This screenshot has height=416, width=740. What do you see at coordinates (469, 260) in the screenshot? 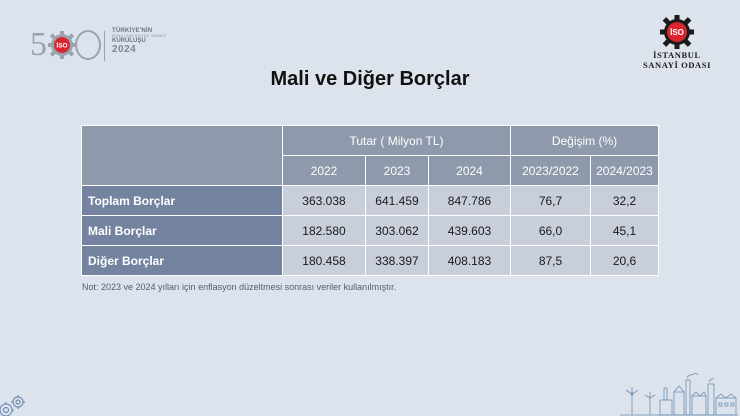
I see `table-cell: 408.183` at bounding box center [469, 260].